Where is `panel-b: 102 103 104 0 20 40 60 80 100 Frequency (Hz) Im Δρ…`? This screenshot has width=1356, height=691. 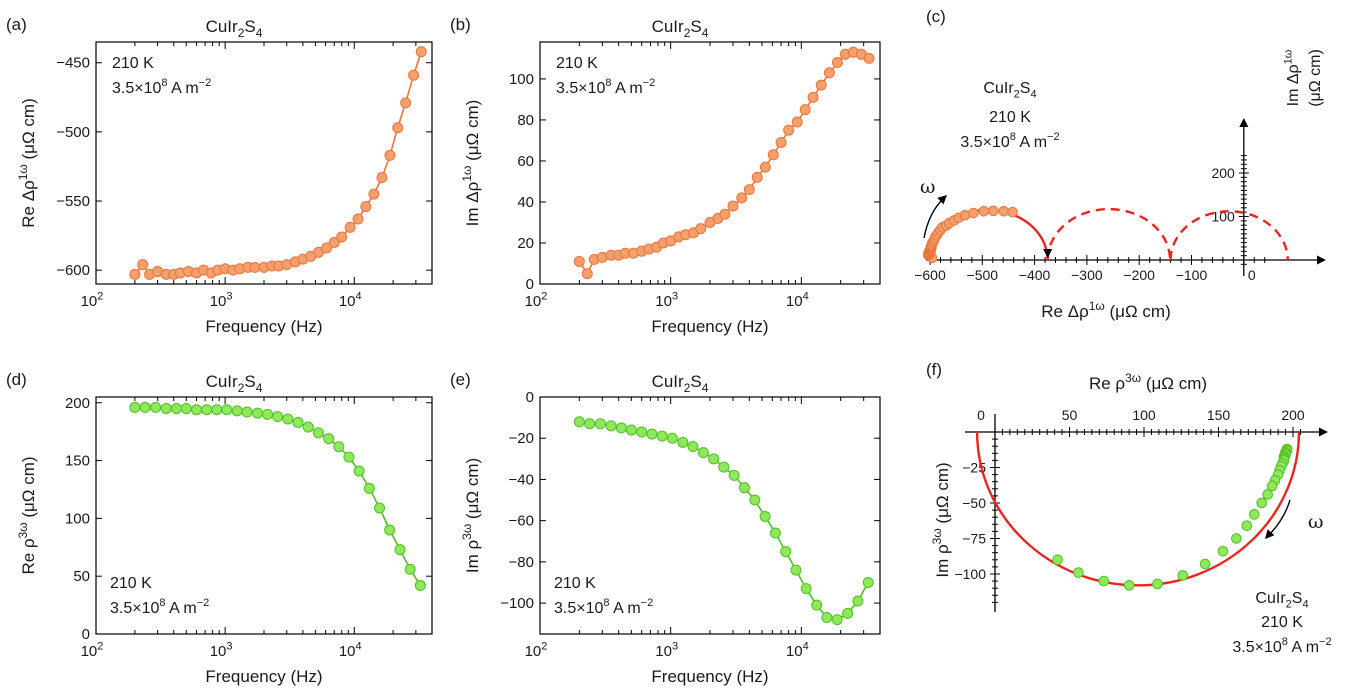 panel-b: 102 103 104 0 20 40 60 80 100 Frequency (Hz) Im Δρ… is located at coordinates (665, 175).